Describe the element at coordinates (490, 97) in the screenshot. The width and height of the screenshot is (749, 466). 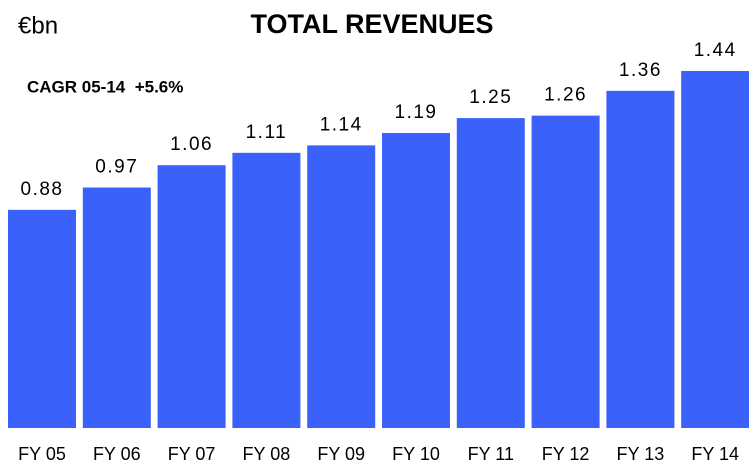
I see `data-label: 1.25` at that location.